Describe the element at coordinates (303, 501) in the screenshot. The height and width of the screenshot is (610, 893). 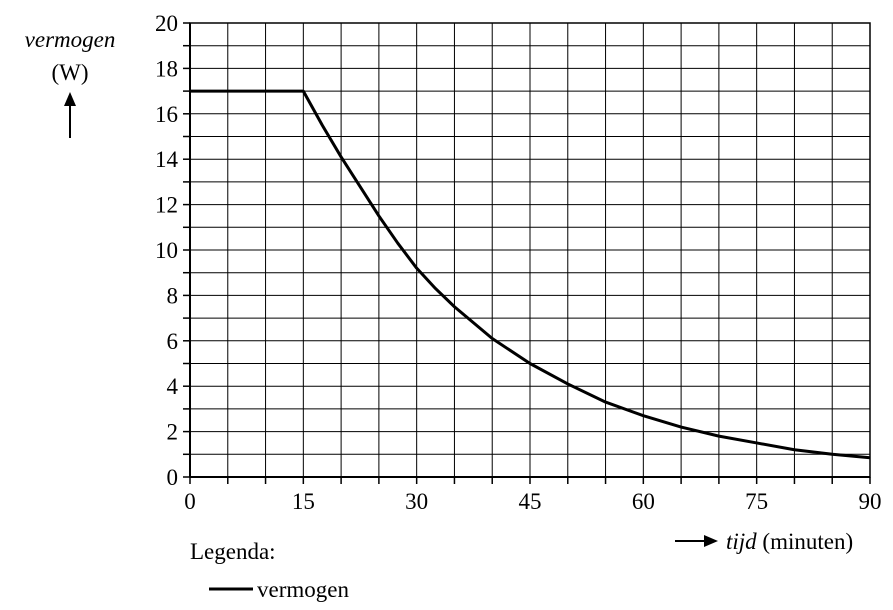
I see `x-tick-label: 15` at that location.